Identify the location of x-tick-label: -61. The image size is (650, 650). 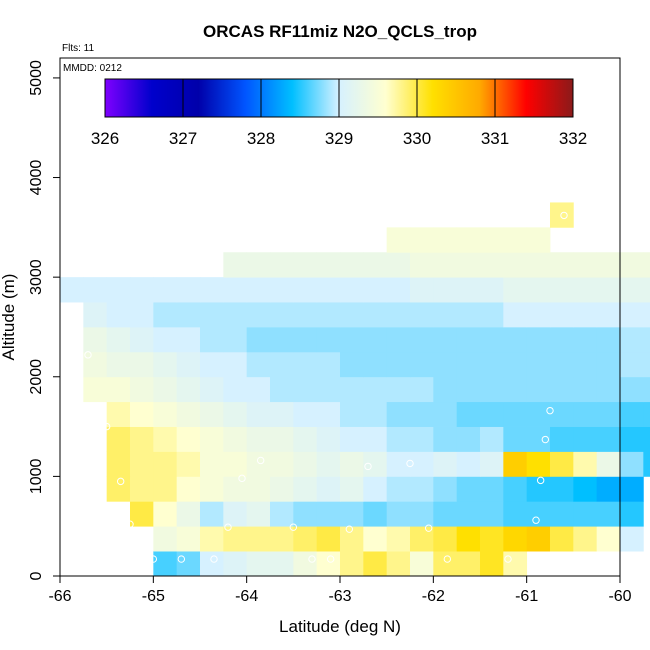
(526, 596).